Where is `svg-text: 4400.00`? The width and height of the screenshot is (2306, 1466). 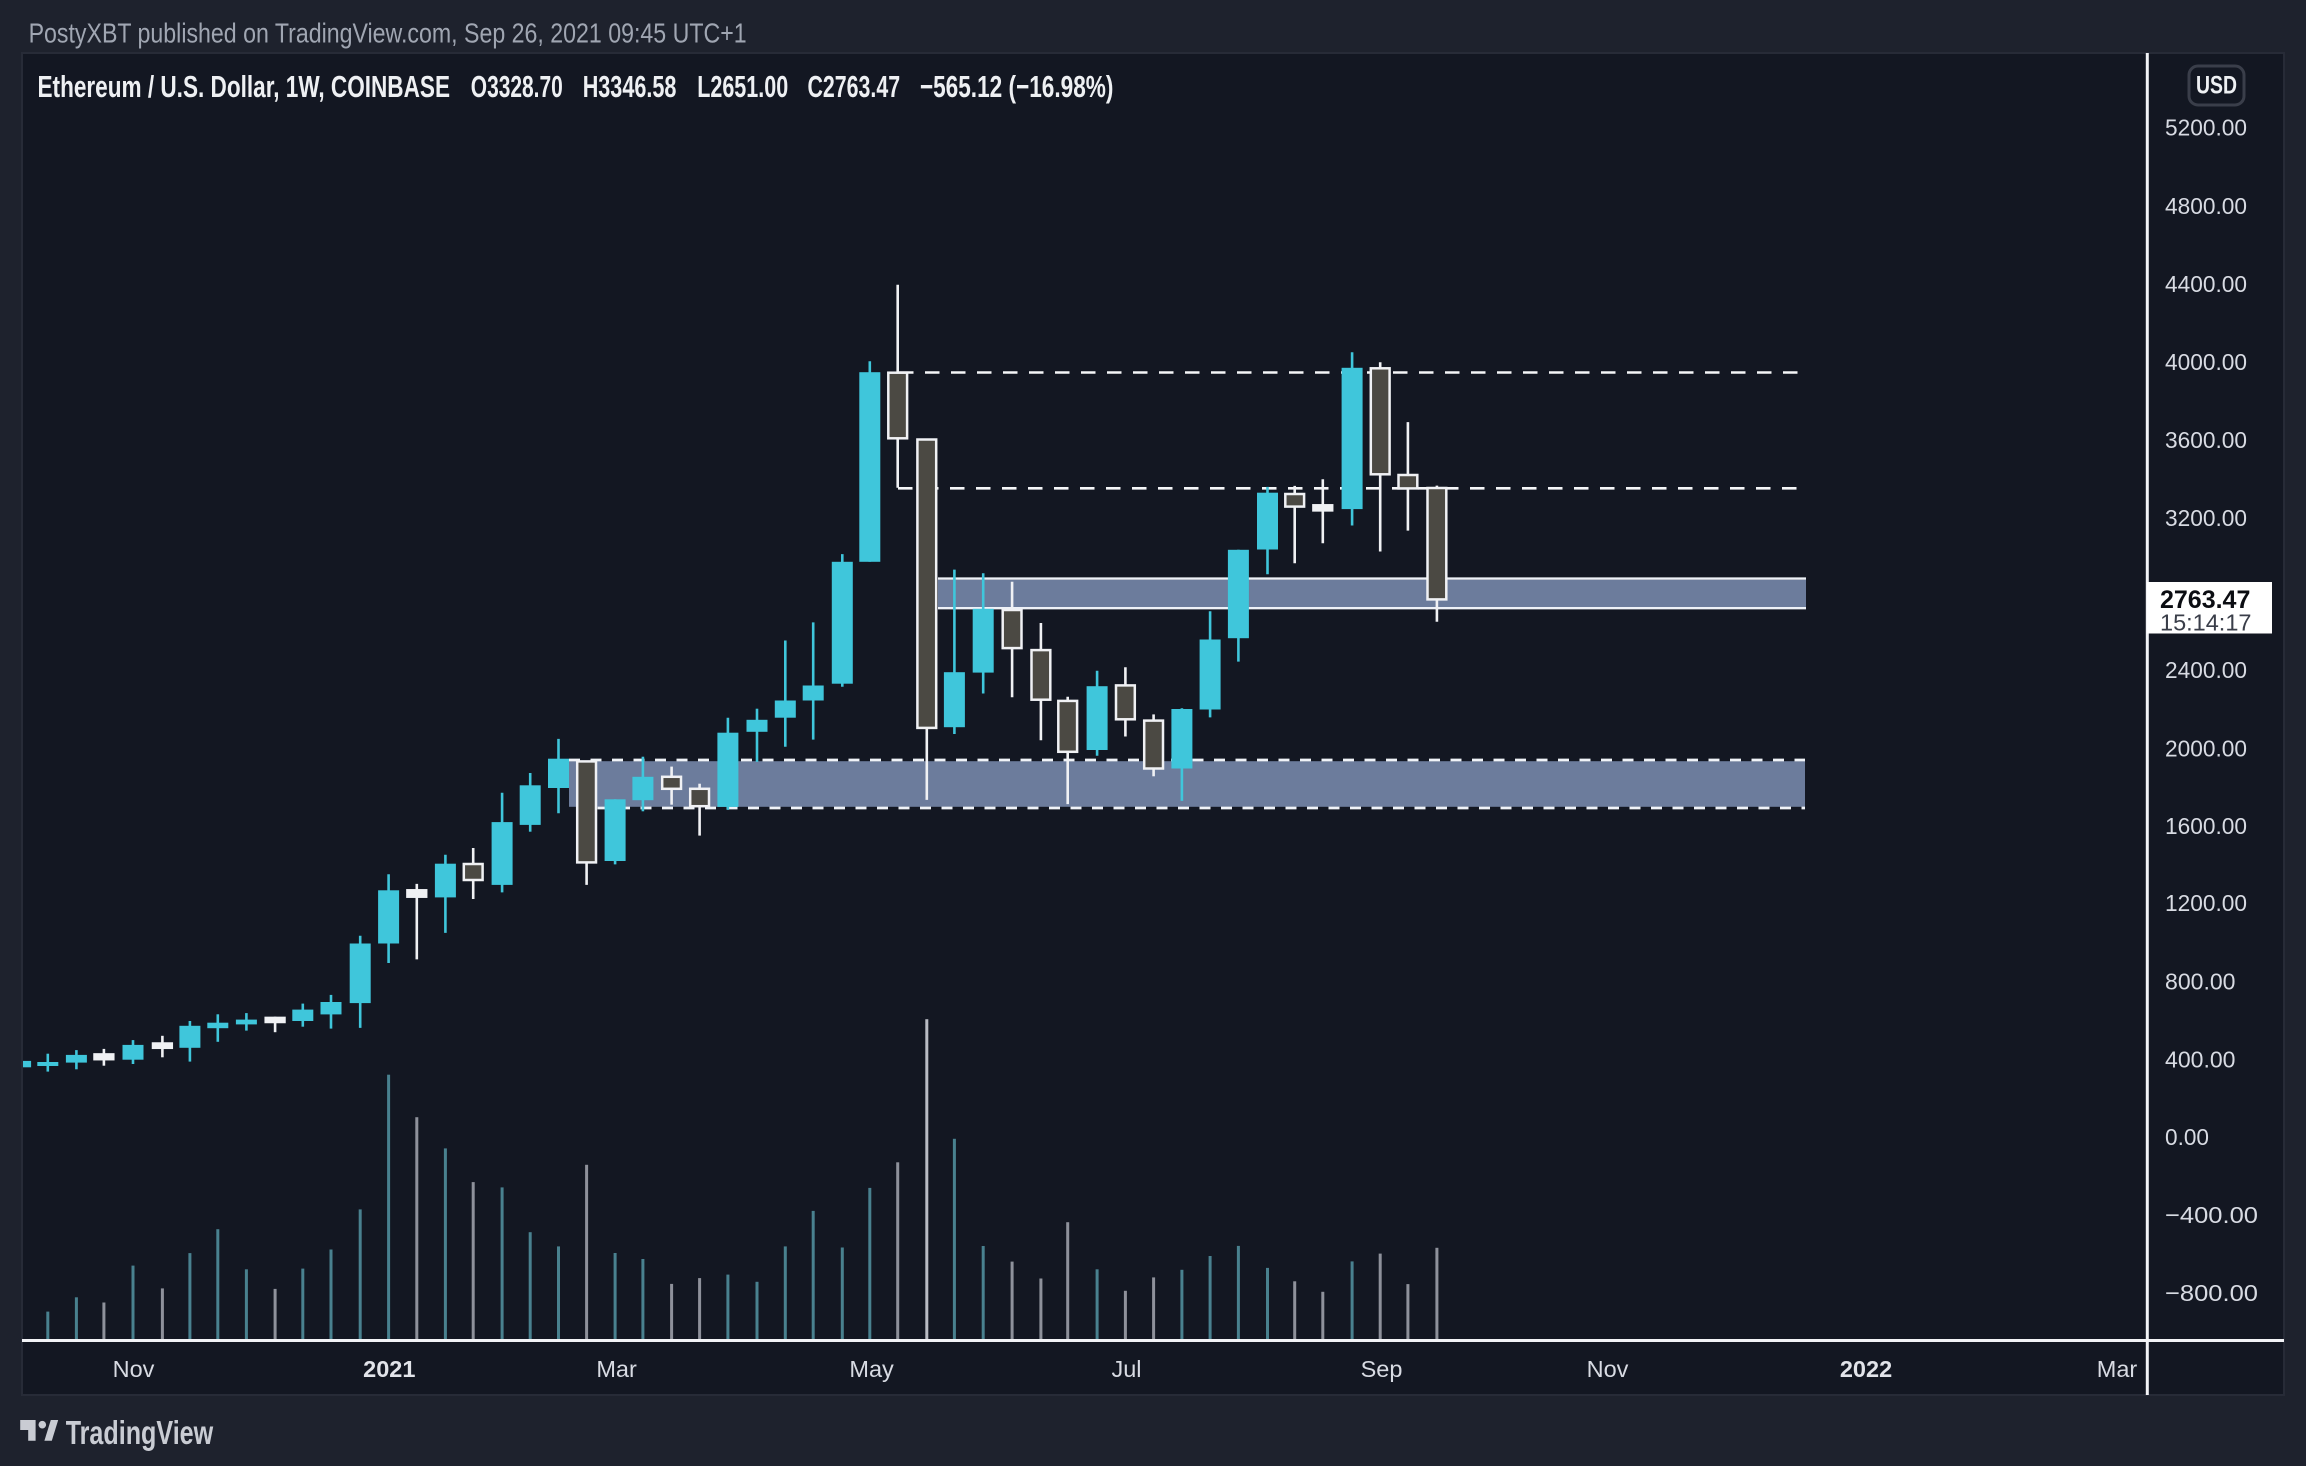 svg-text: 4400.00 is located at coordinates (2206, 284).